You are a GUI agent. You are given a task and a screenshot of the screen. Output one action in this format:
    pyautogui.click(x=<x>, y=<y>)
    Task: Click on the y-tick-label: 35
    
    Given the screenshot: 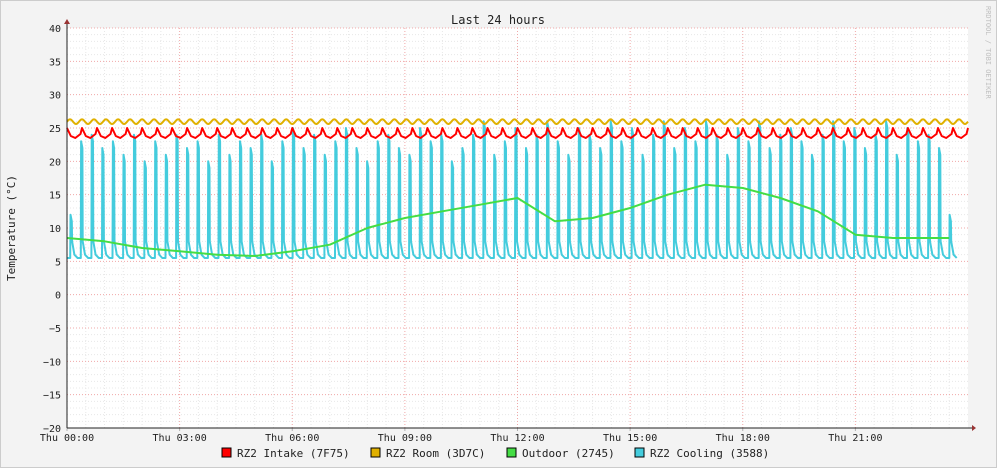 What is the action you would take?
    pyautogui.click(x=55, y=62)
    